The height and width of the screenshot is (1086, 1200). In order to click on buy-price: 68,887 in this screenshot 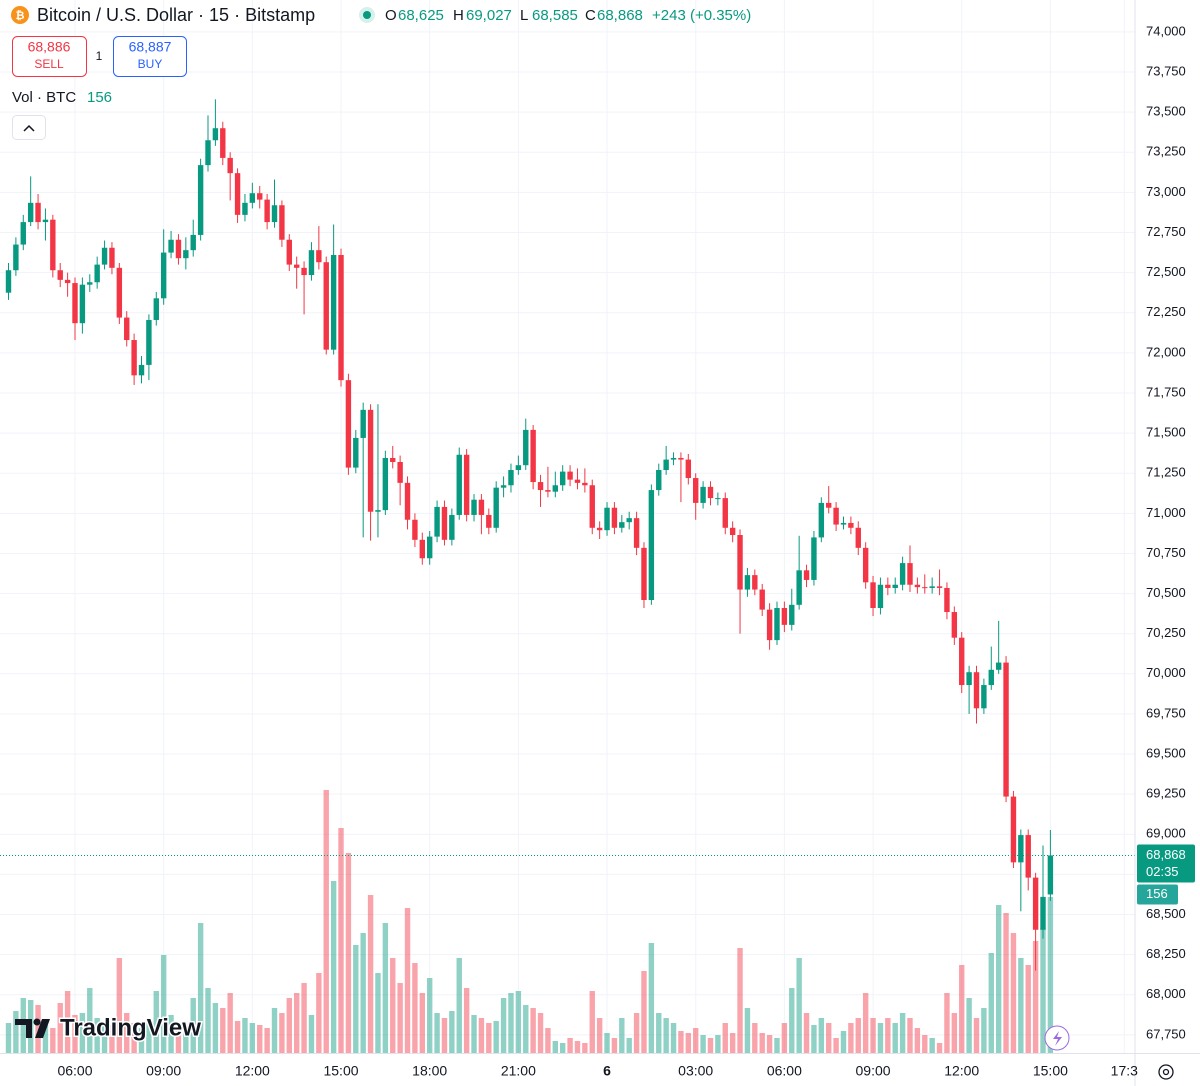, I will do `click(150, 47)`.